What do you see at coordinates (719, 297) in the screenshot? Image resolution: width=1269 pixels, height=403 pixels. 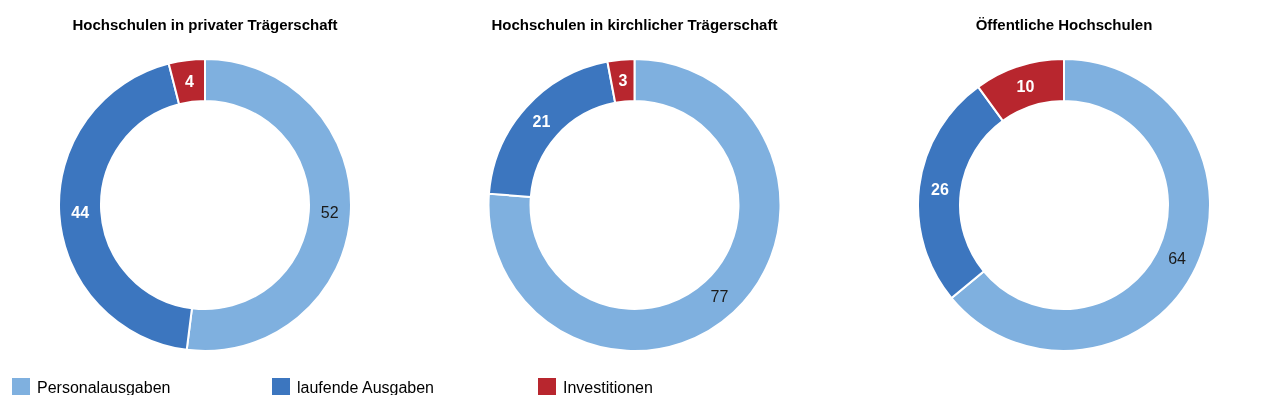 I see `data-label: 77` at bounding box center [719, 297].